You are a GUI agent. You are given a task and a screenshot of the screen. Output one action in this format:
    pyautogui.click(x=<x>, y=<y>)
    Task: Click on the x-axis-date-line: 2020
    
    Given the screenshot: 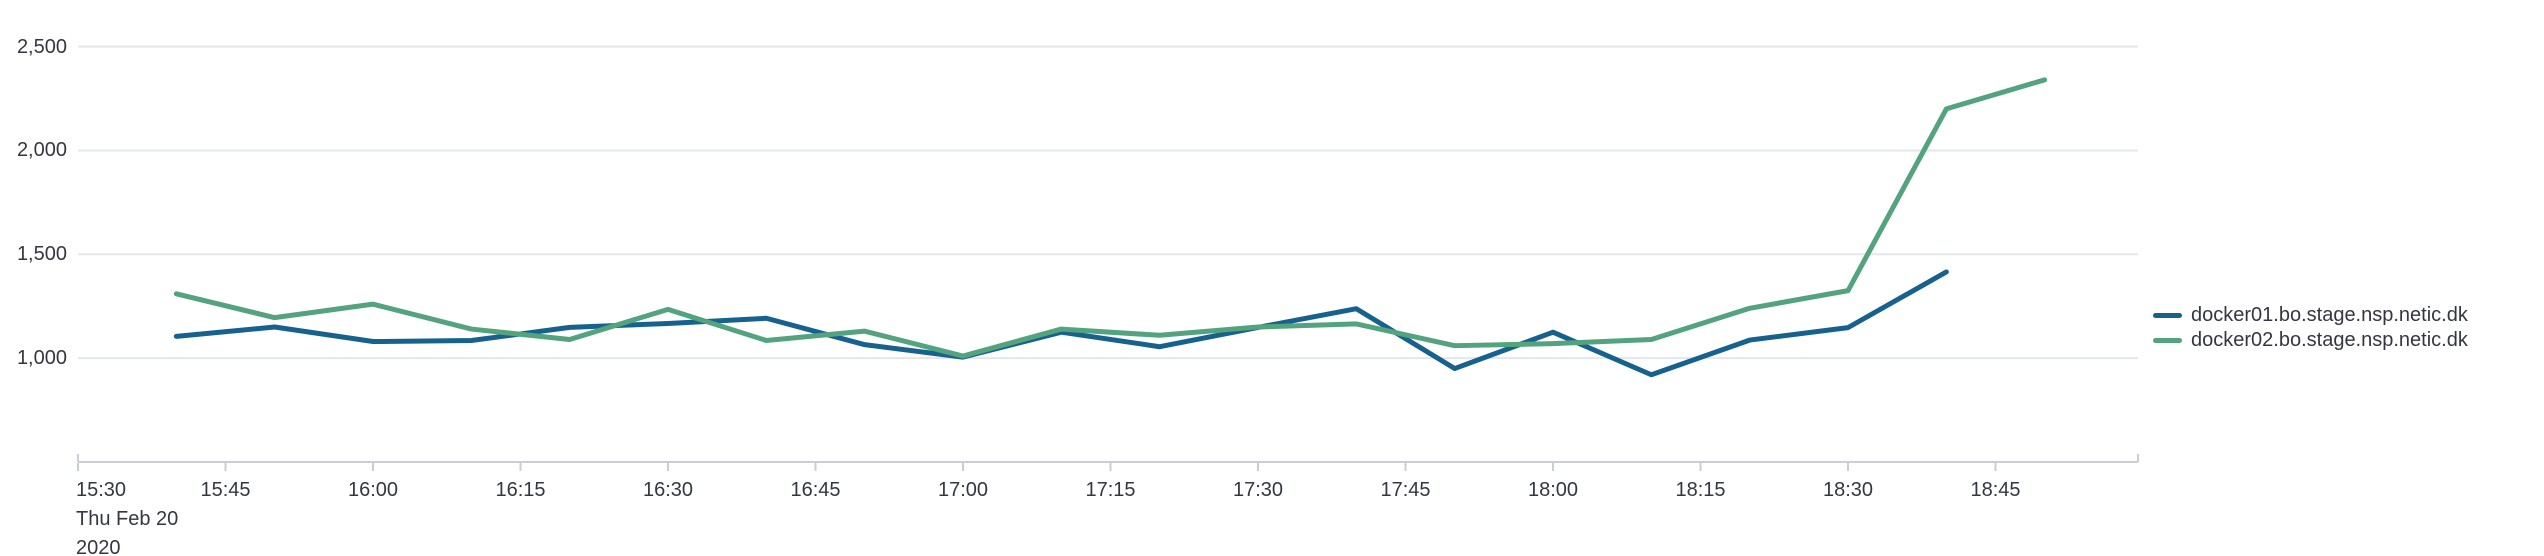 What is the action you would take?
    pyautogui.click(x=98, y=546)
    